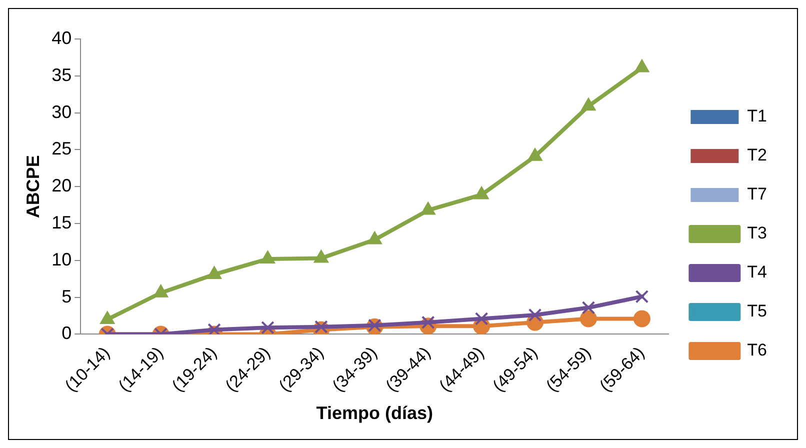 The height and width of the screenshot is (448, 806). Describe the element at coordinates (62, 74) in the screenshot. I see `y-tick-label: 35` at that location.